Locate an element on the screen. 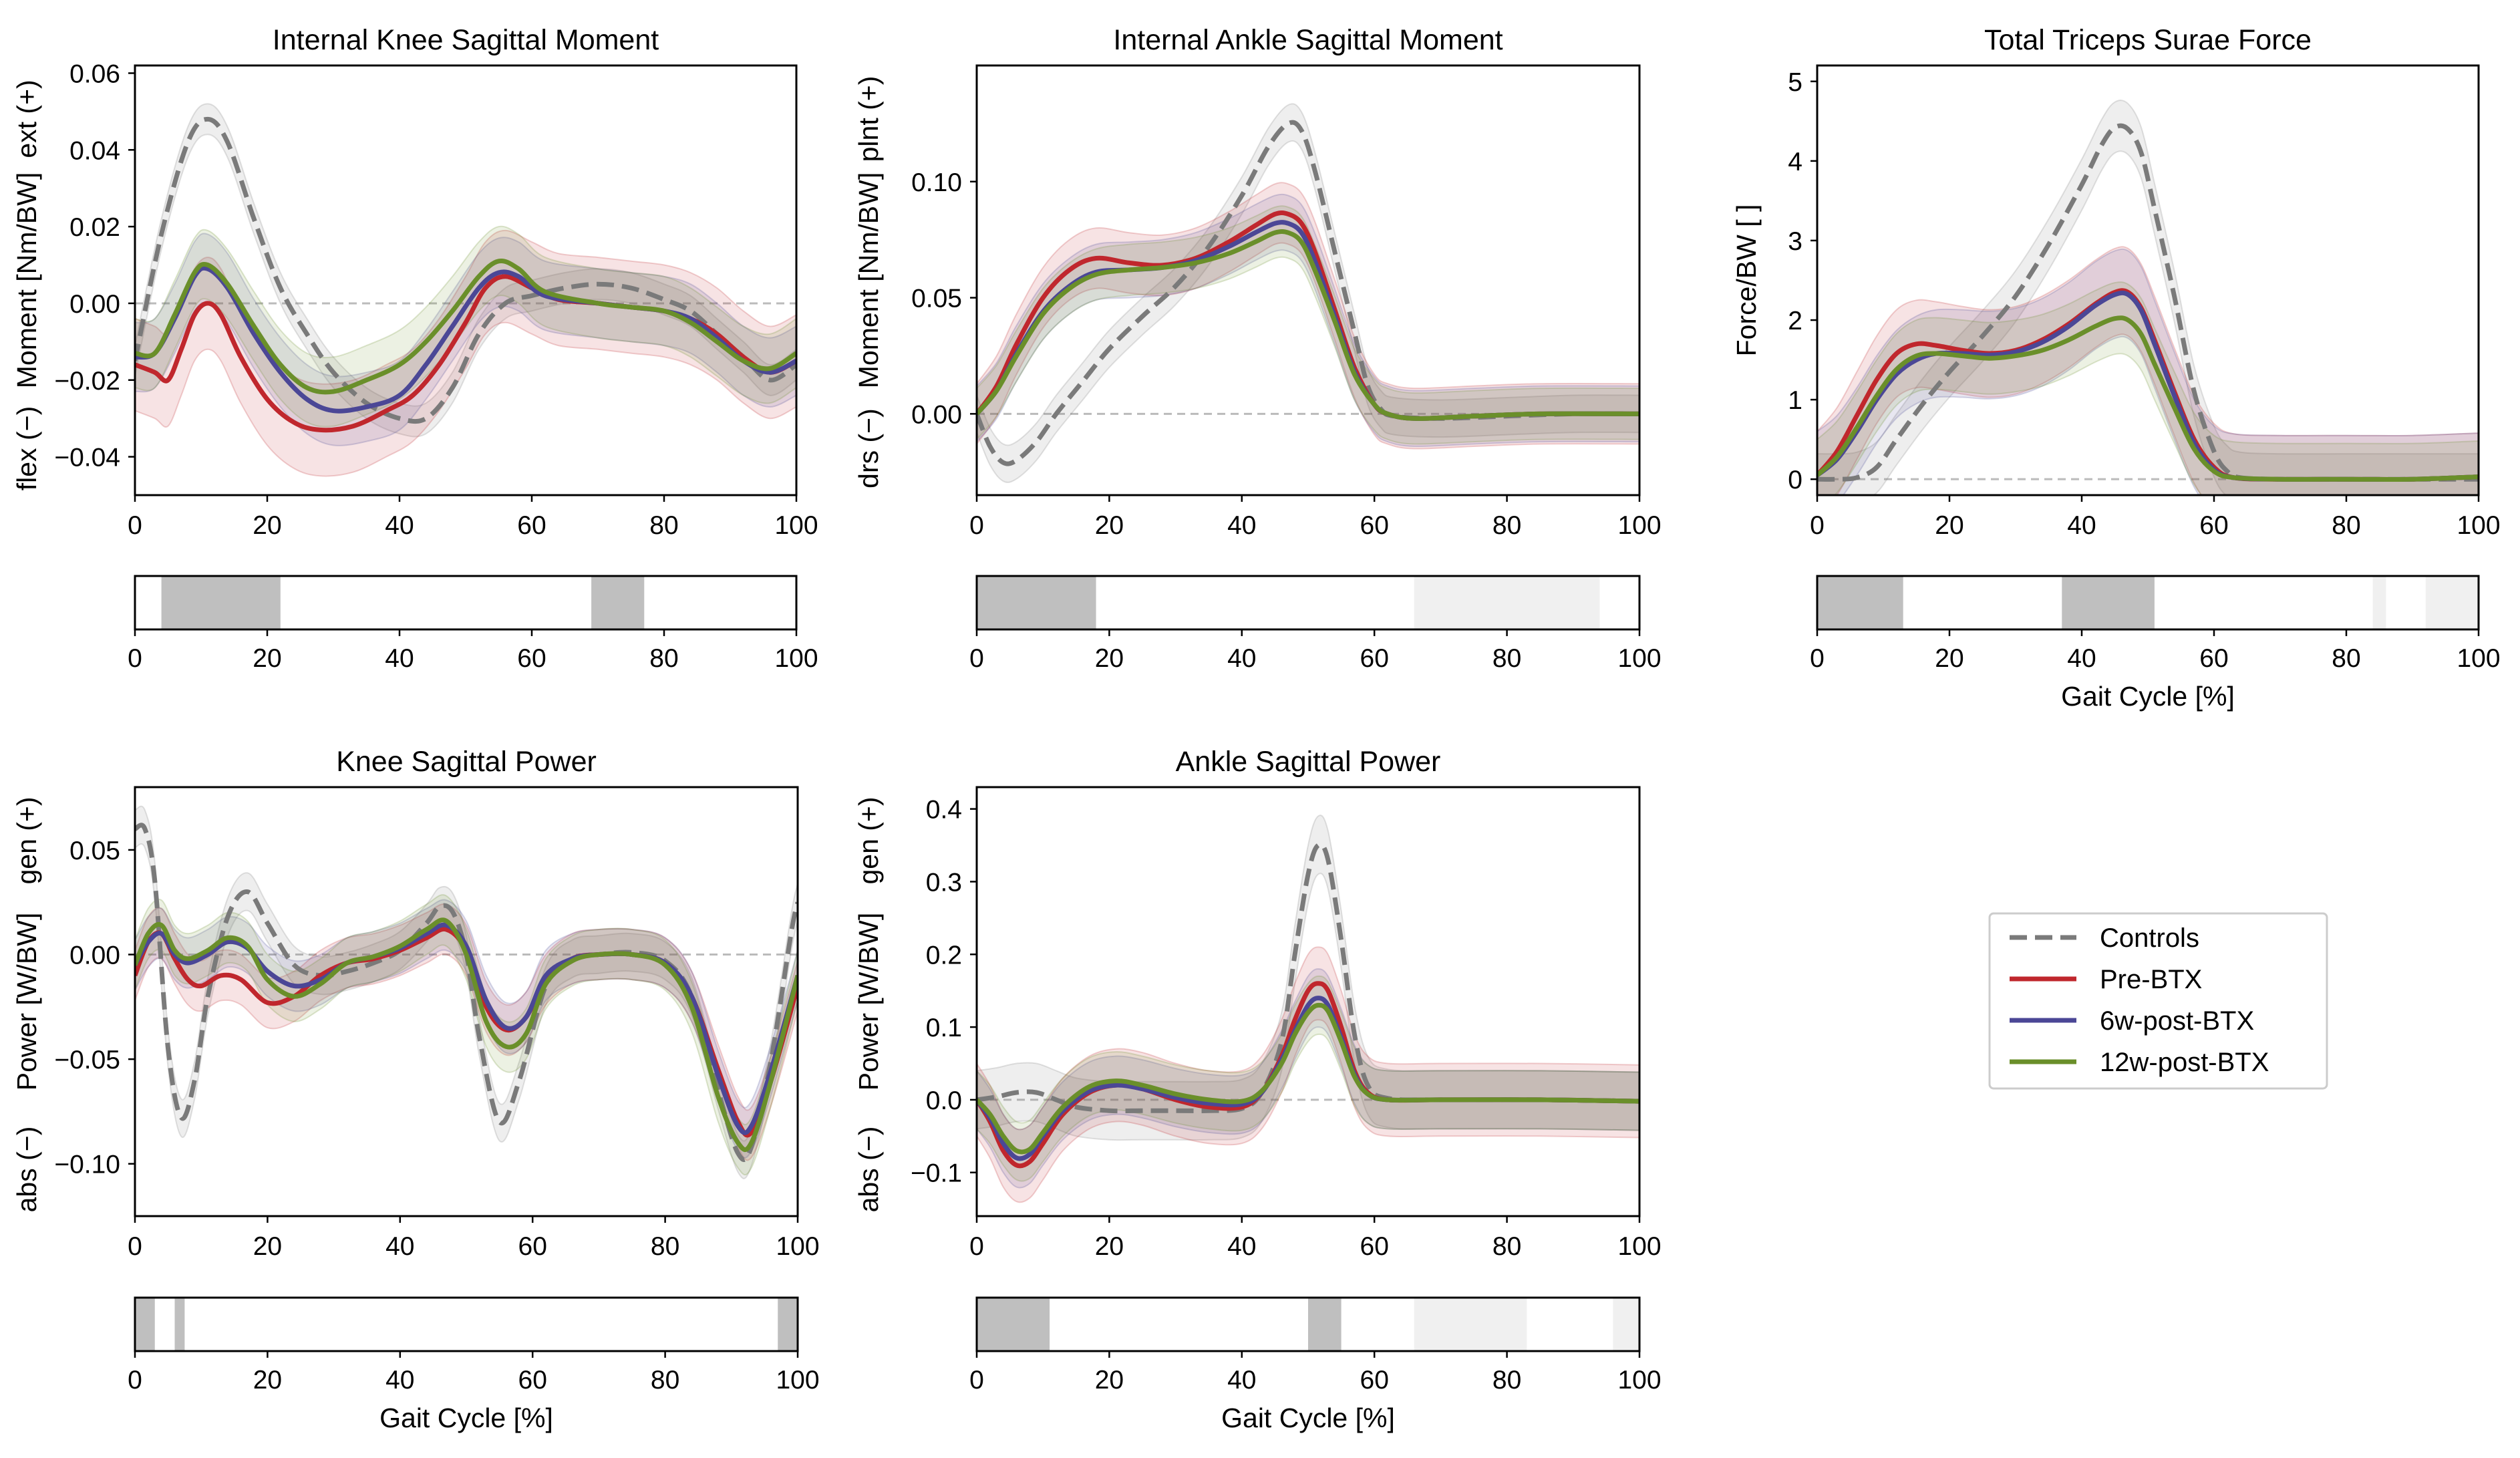 The height and width of the screenshot is (1458, 2520). legend-label: 6w-post-BTX is located at coordinates (2177, 1021).